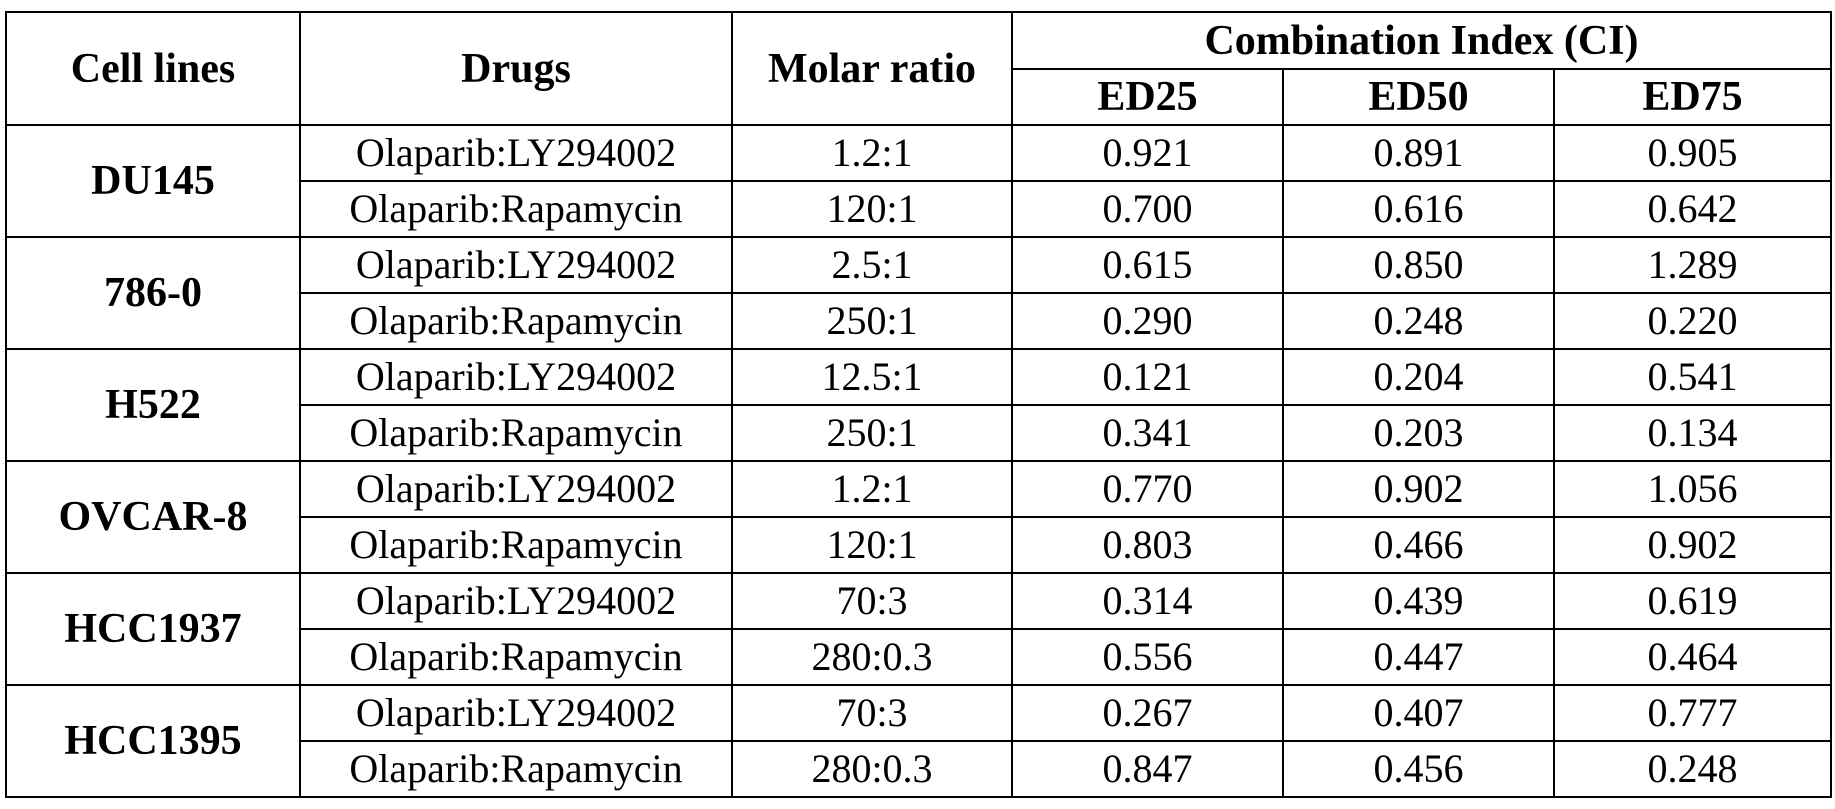 The image size is (1835, 809). What do you see at coordinates (872, 265) in the screenshot?
I see `molar-ratio-cell: 2.5:1` at bounding box center [872, 265].